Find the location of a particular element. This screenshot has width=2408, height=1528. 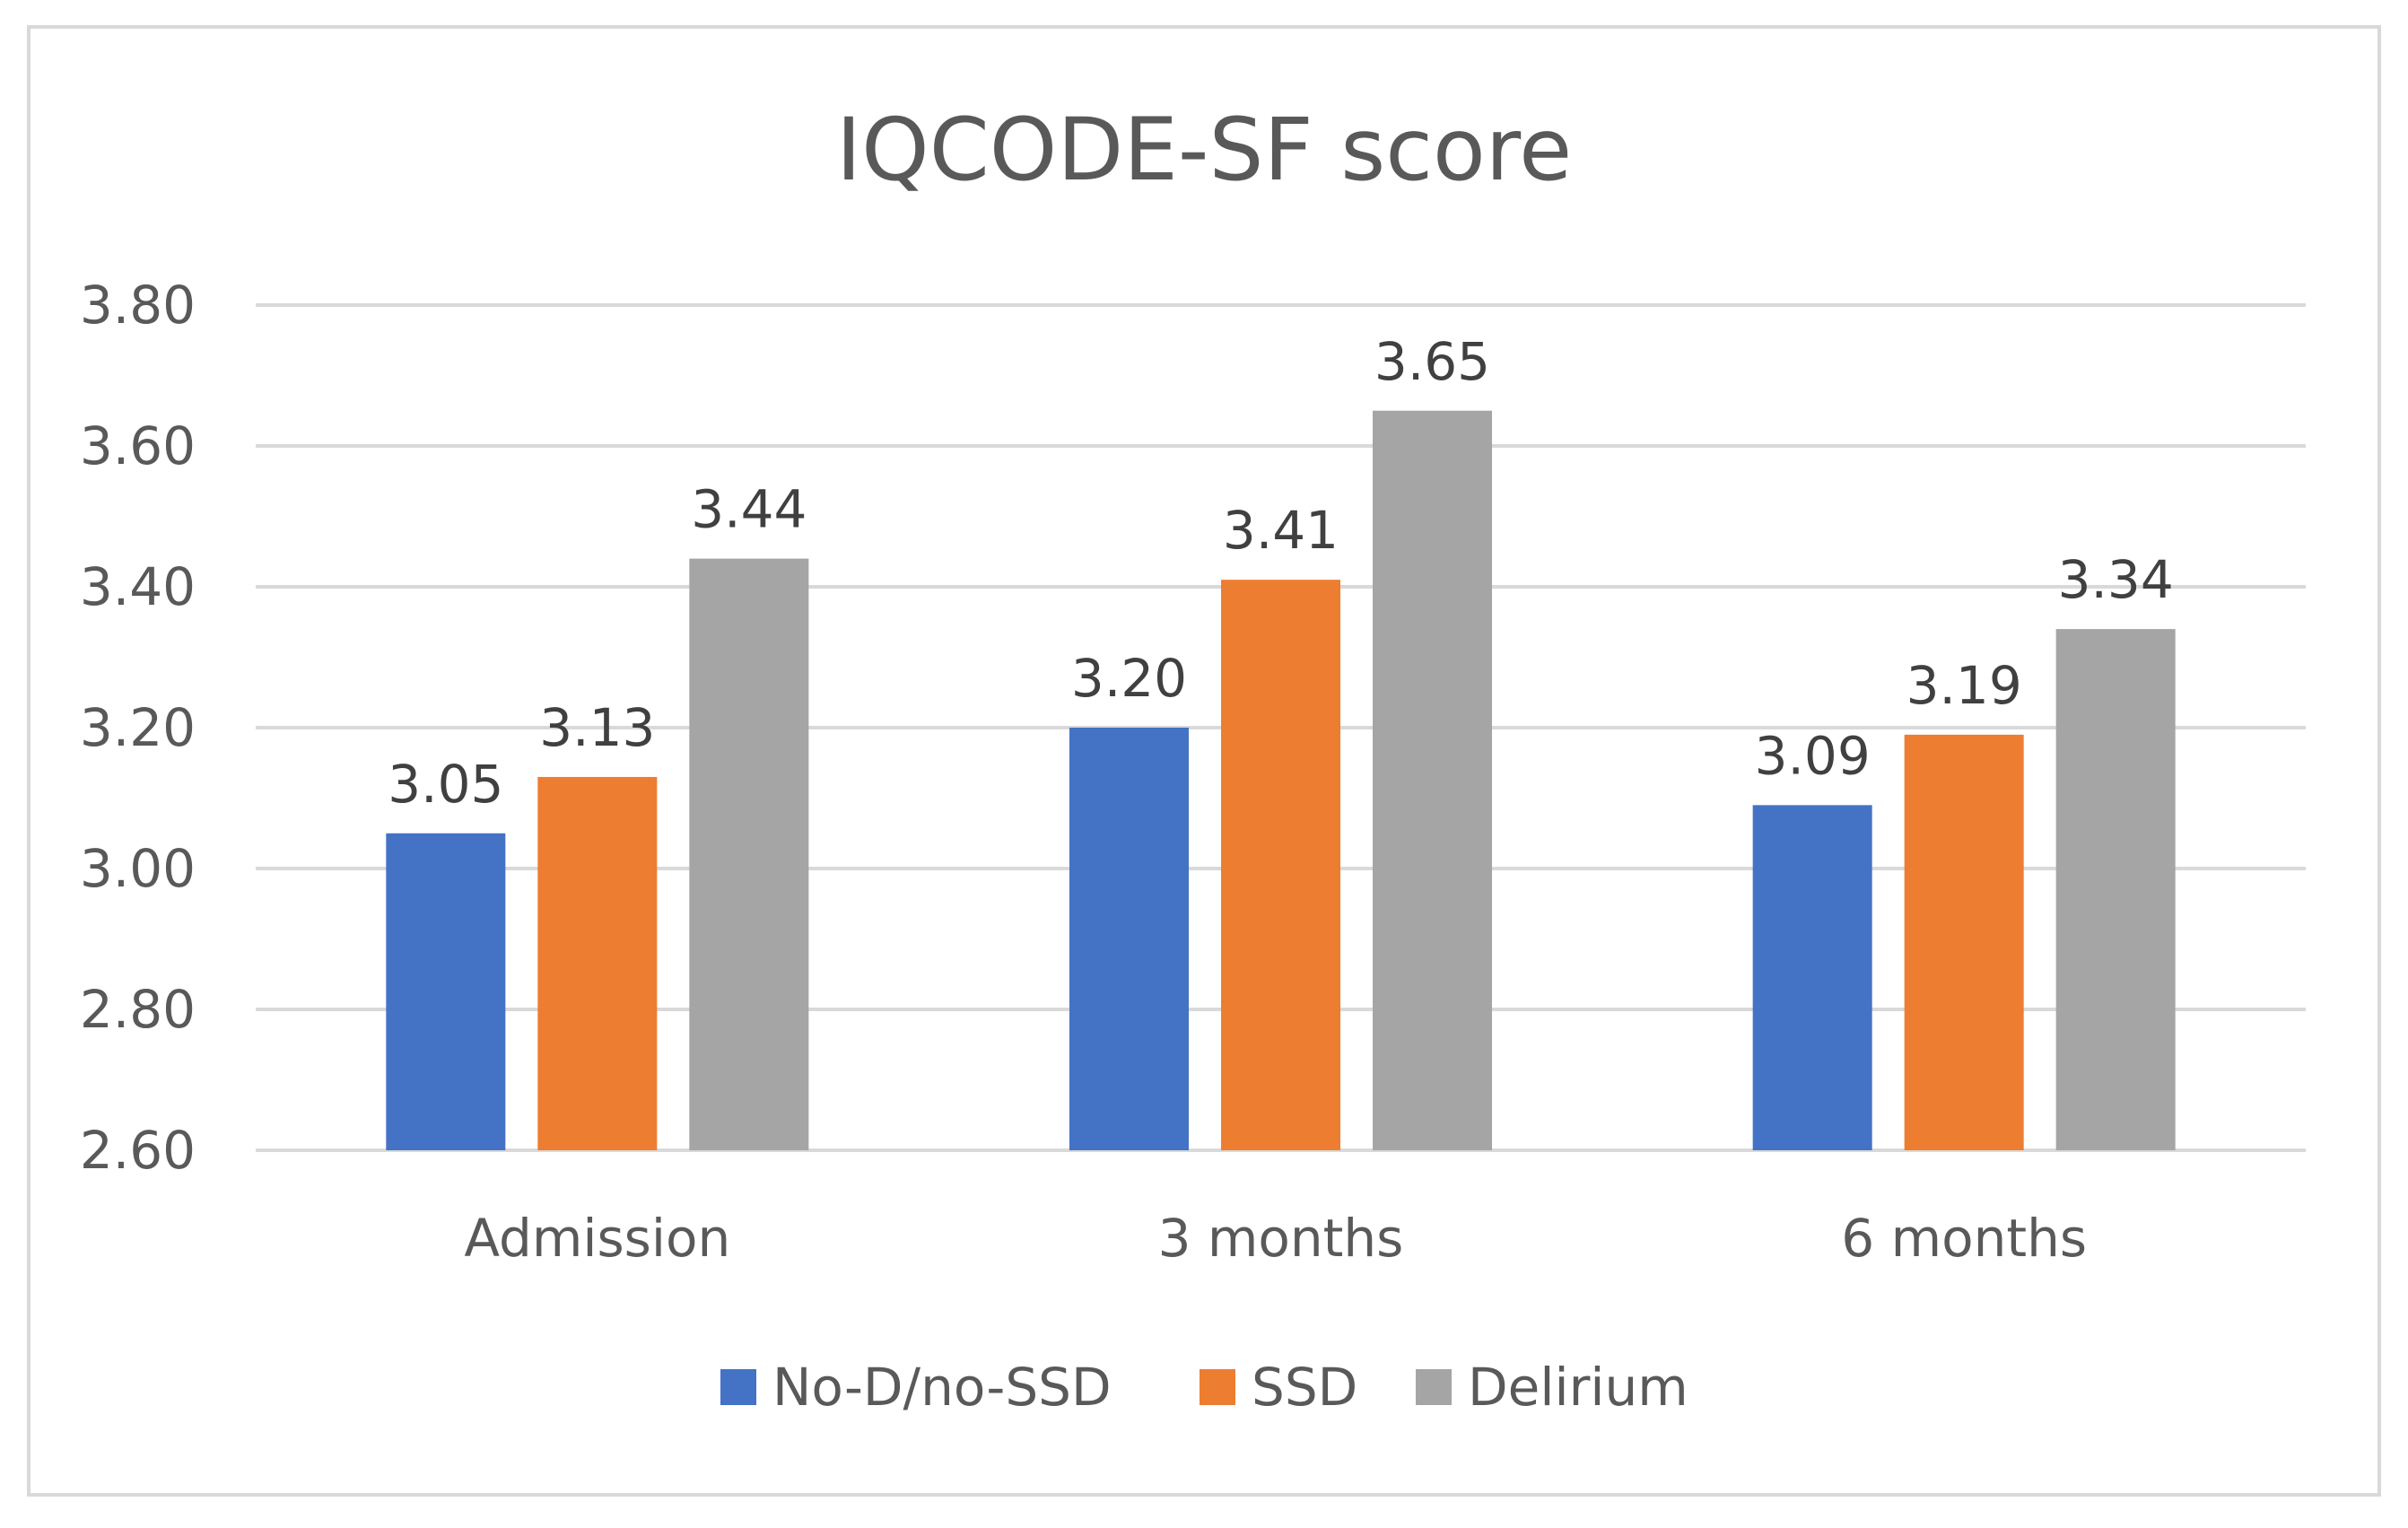

x-axis-categories: Admission 3 months 6 months is located at coordinates (1275, 1238).